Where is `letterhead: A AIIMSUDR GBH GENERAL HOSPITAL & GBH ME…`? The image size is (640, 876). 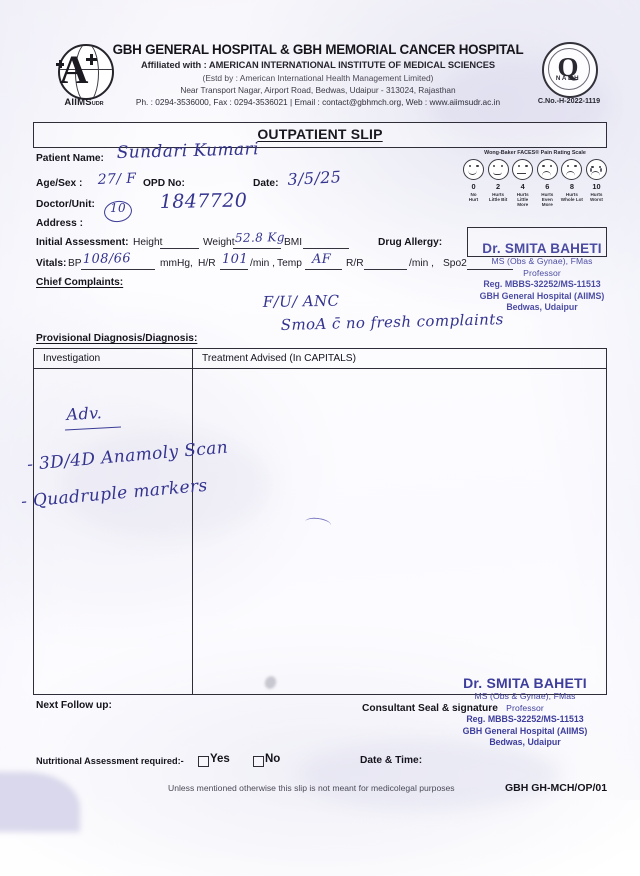
letterhead: A AIIMSUDR GBH GENERAL HOSPITAL & GBH ME… is located at coordinates (321, 81).